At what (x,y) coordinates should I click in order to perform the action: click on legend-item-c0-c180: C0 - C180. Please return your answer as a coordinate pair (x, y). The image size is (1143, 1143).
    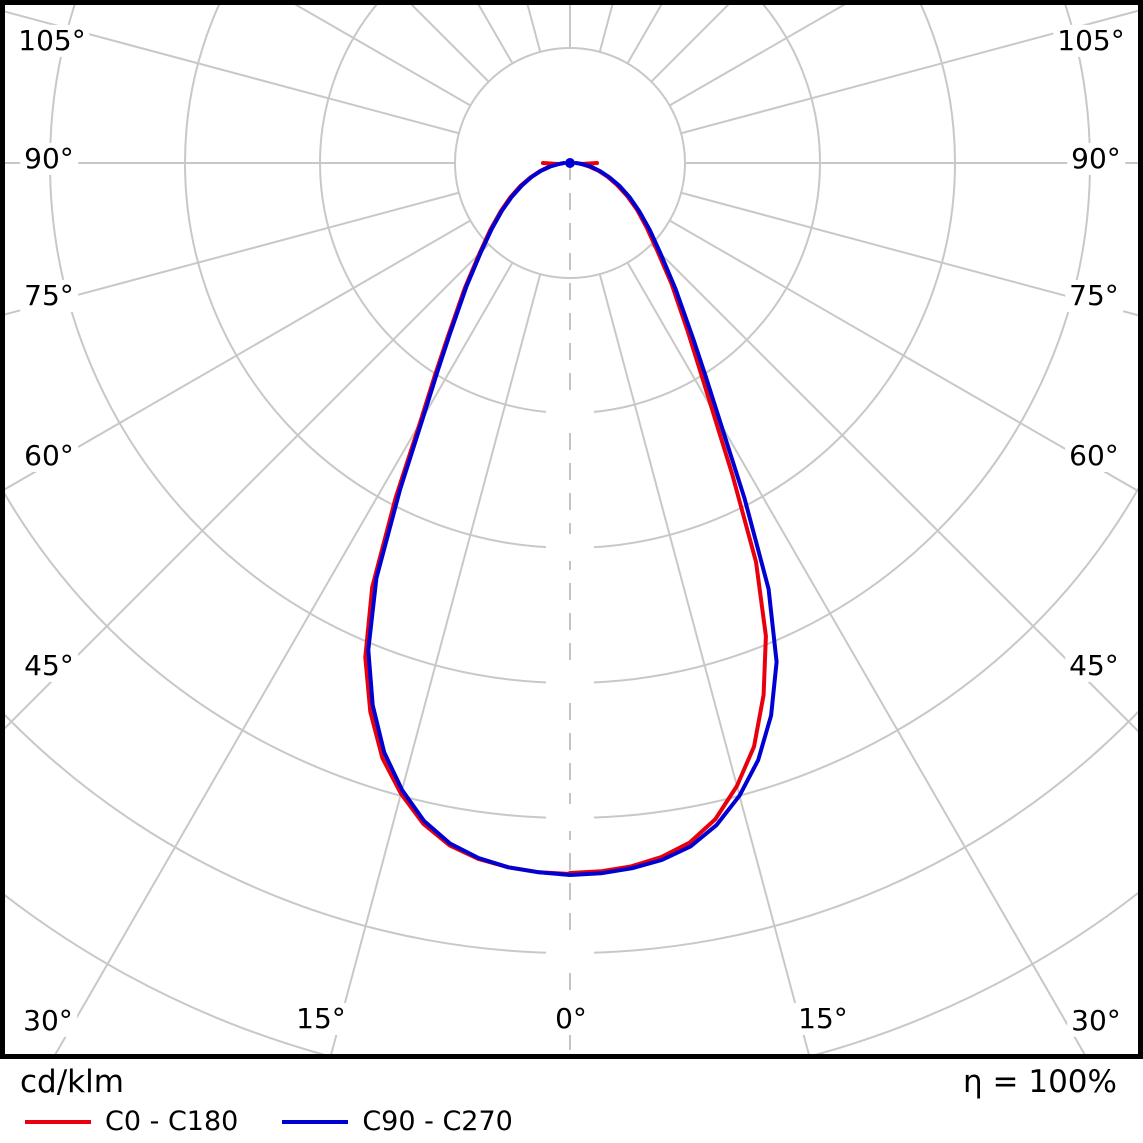
    Looking at the image, I should click on (131, 1121).